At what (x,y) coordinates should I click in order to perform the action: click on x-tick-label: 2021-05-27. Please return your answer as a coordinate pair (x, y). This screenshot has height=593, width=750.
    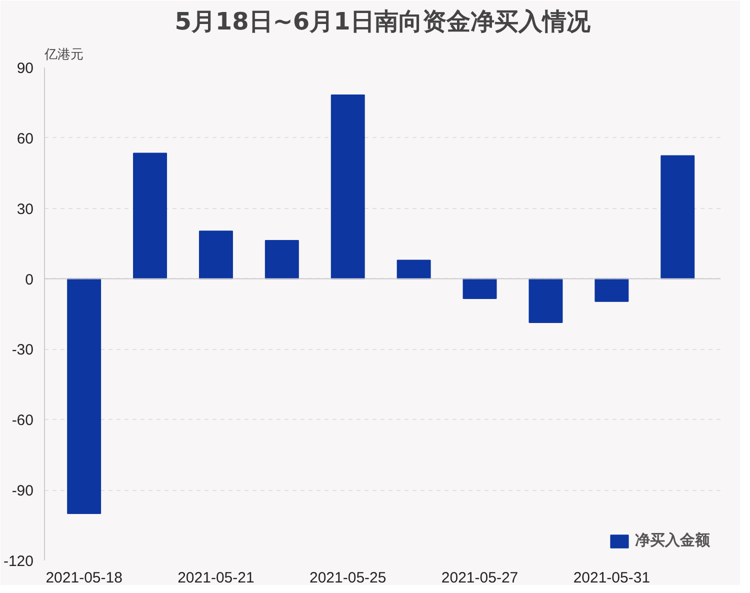
    Looking at the image, I should click on (479, 578).